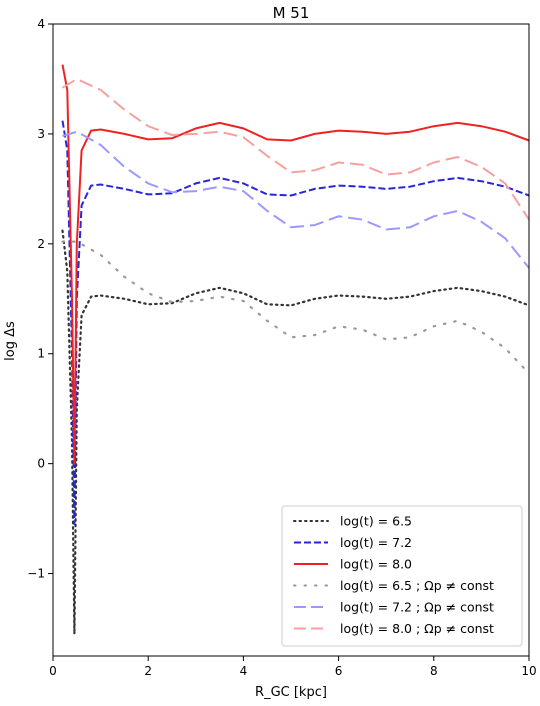 Image resolution: width=540 pixels, height=706 pixels. What do you see at coordinates (41, 24) in the screenshot?
I see `y-tick-label: 4` at bounding box center [41, 24].